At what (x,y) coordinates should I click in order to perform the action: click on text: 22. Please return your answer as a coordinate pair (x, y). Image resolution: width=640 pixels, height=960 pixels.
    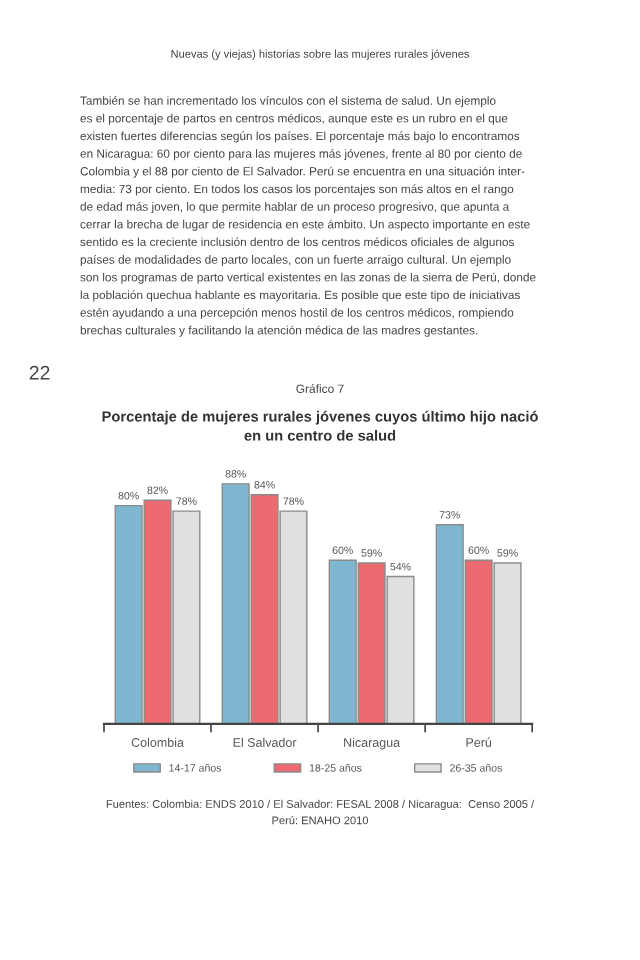
    Looking at the image, I should click on (39, 372).